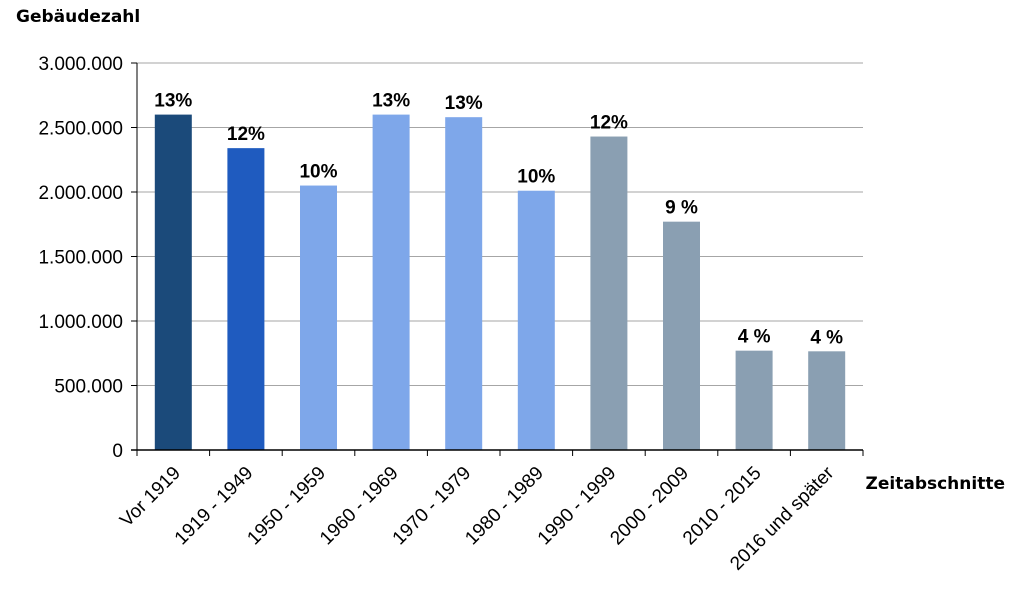 The width and height of the screenshot is (1022, 600). Describe the element at coordinates (150, 497) in the screenshot. I see `x-tick-label: Vor 1919` at that location.